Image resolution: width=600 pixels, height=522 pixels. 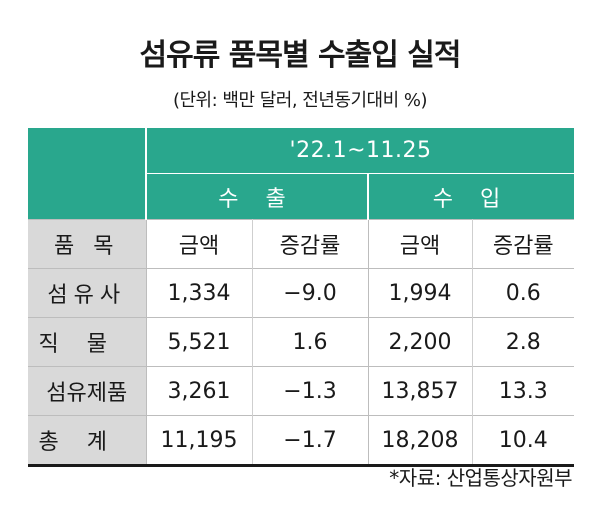 I want to click on source-note: *자료: 산업통상자원부, so click(x=480, y=478).